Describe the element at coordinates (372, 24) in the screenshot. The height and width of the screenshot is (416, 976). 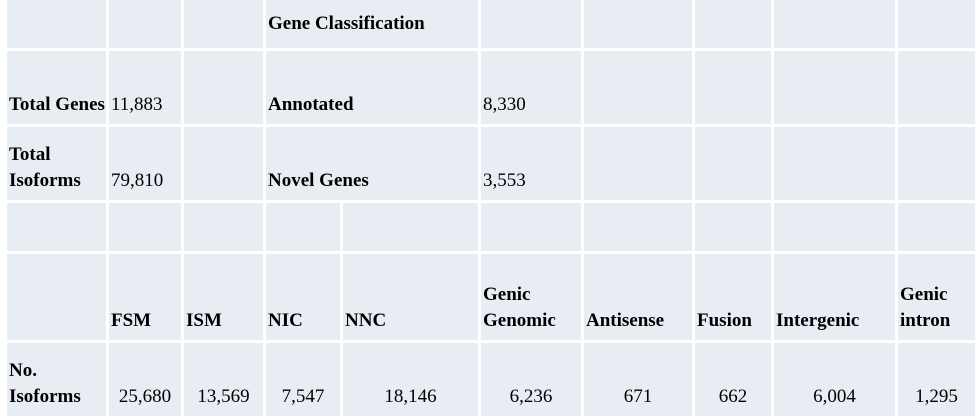
I see `table-title: Gene Classification` at that location.